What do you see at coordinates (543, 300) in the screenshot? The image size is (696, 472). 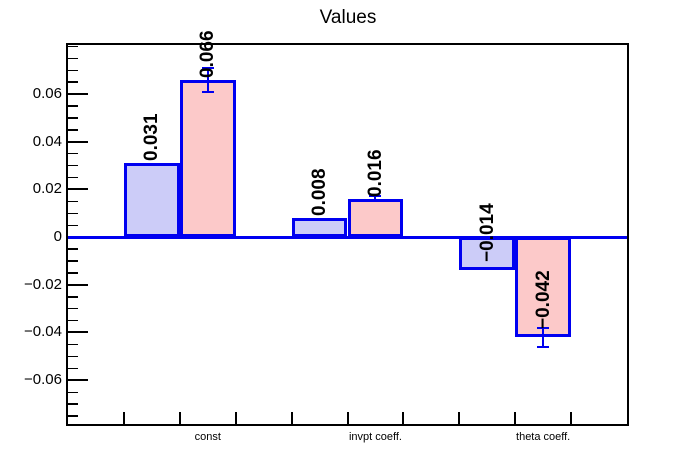 I see `bar-value-label: −0.042` at bounding box center [543, 300].